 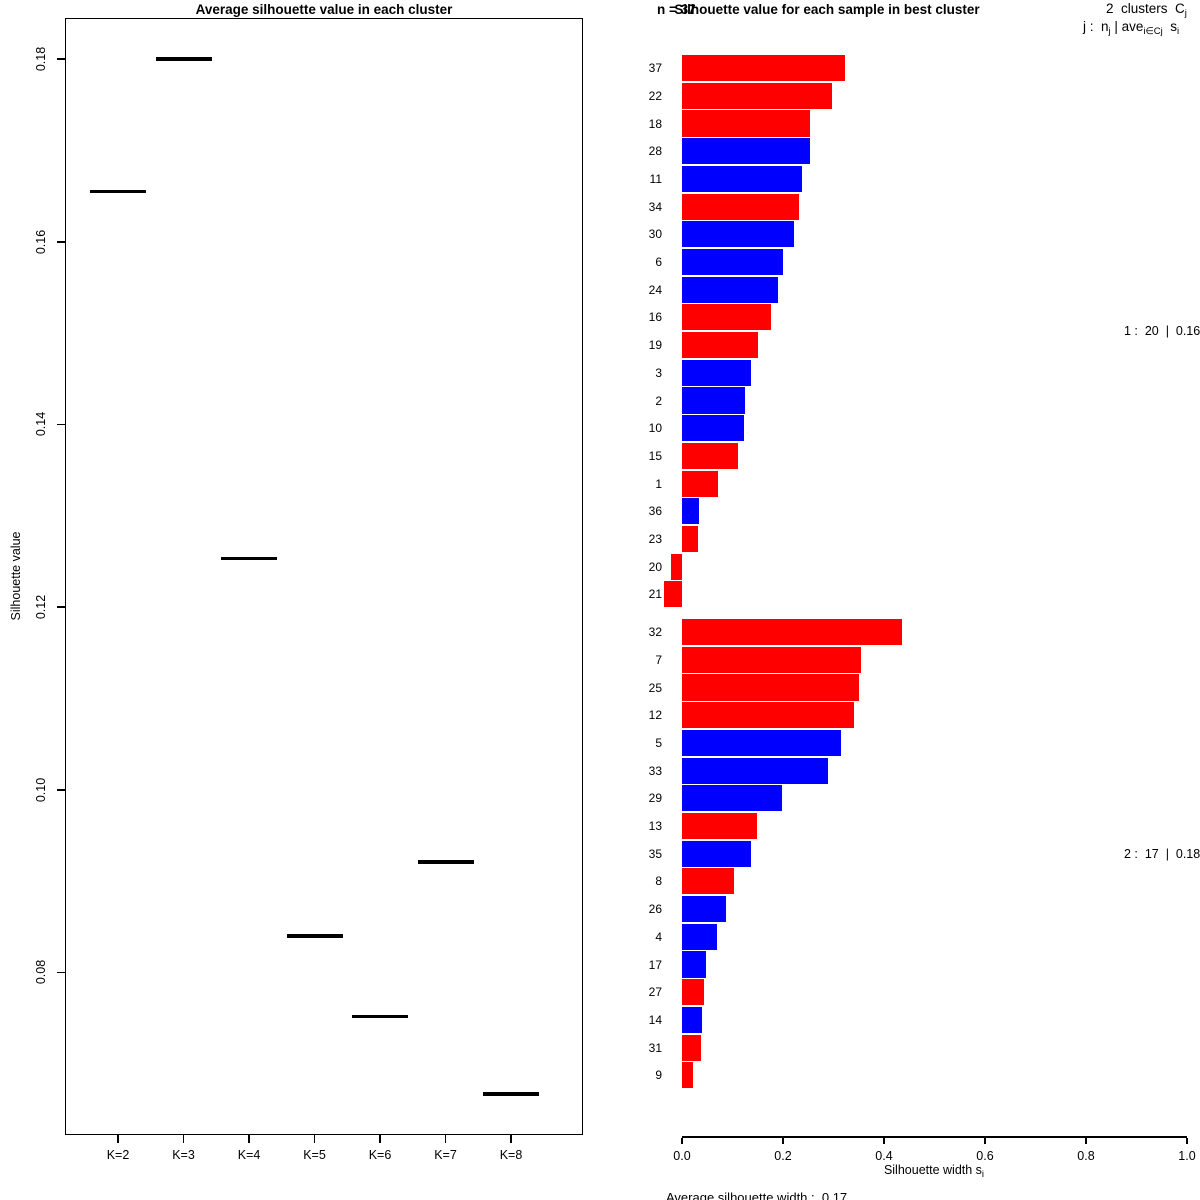 I want to click on x-axis-tick-label: 0.2, so click(x=783, y=1156).